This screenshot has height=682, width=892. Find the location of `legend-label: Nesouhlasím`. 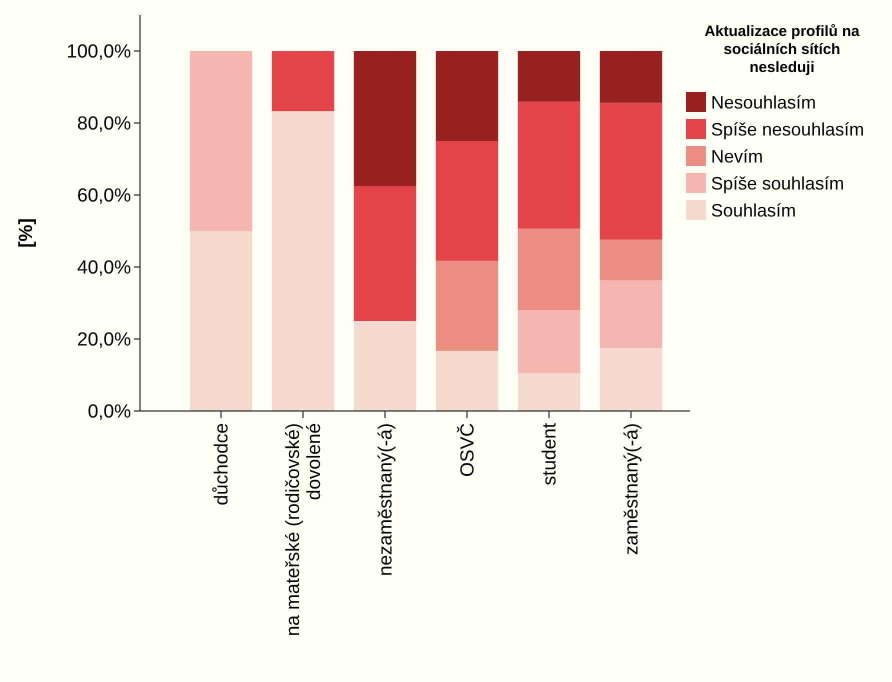

legend-label: Nesouhlasím is located at coordinates (763, 102).